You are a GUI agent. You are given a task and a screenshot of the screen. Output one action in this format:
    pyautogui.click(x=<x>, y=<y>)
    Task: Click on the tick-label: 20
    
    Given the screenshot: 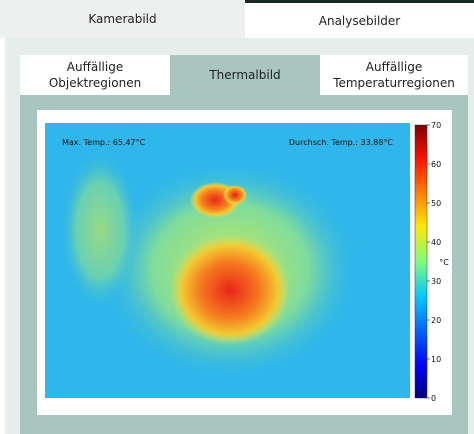 What is the action you would take?
    pyautogui.click(x=436, y=320)
    